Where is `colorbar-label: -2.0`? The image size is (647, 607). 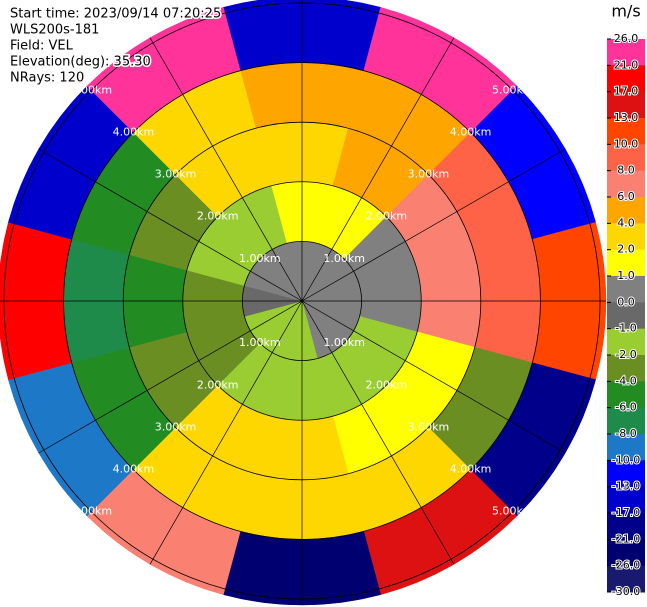
colorbar-label: -2.0 is located at coordinates (625, 354).